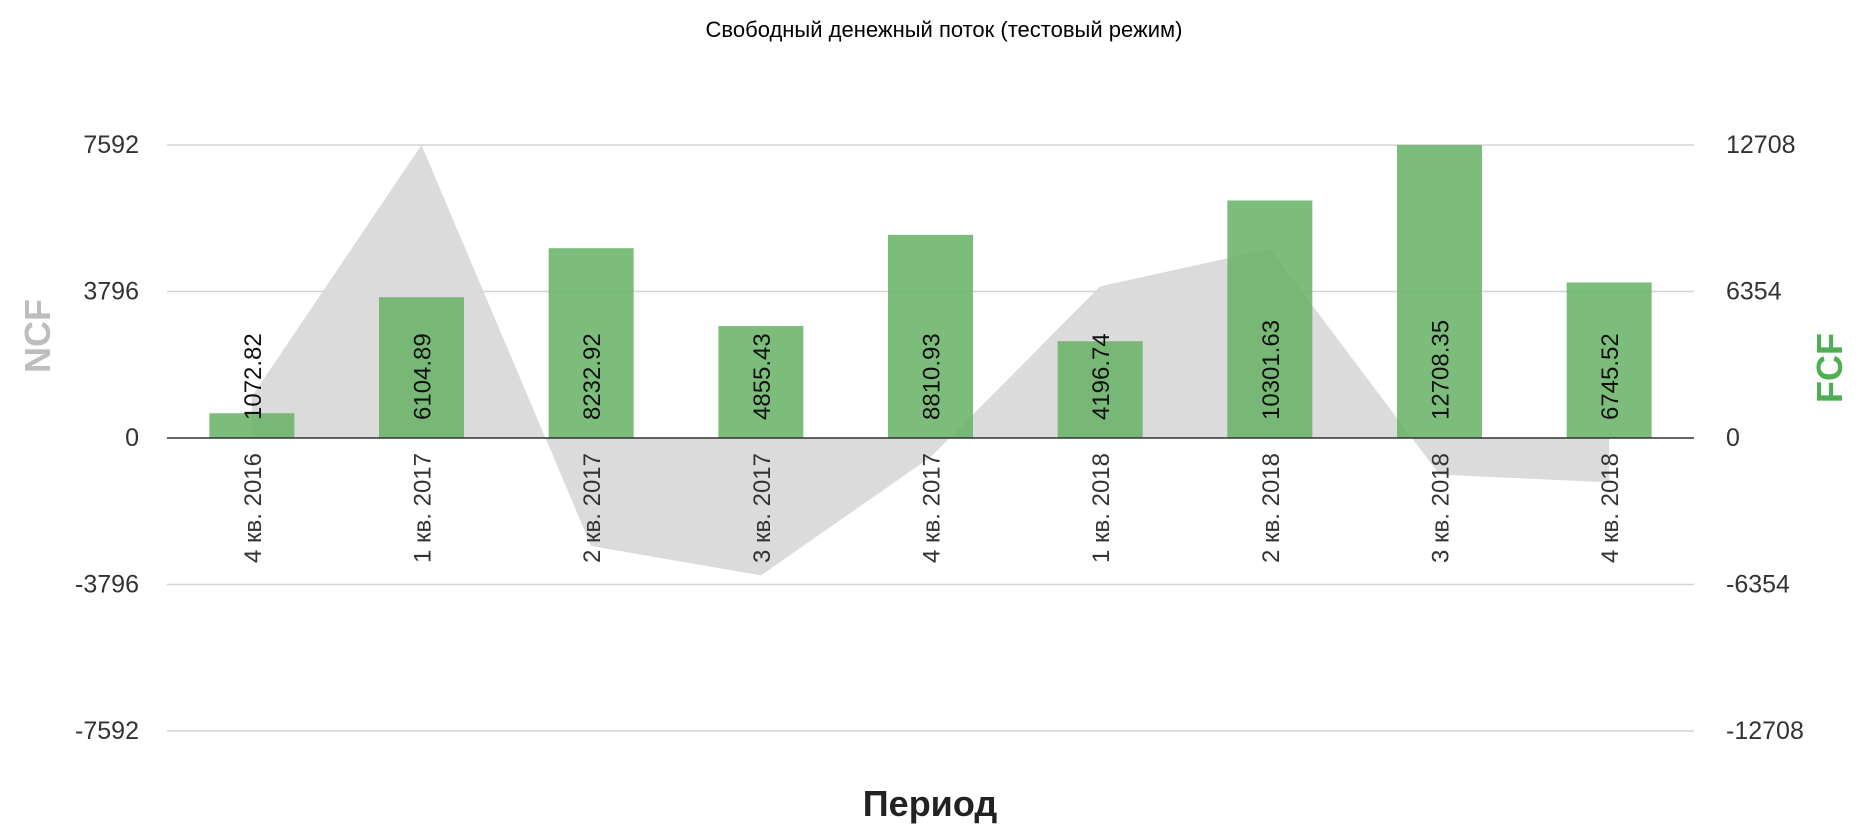 The width and height of the screenshot is (1858, 825). What do you see at coordinates (930, 803) in the screenshot?
I see `x-axis-label: Период` at bounding box center [930, 803].